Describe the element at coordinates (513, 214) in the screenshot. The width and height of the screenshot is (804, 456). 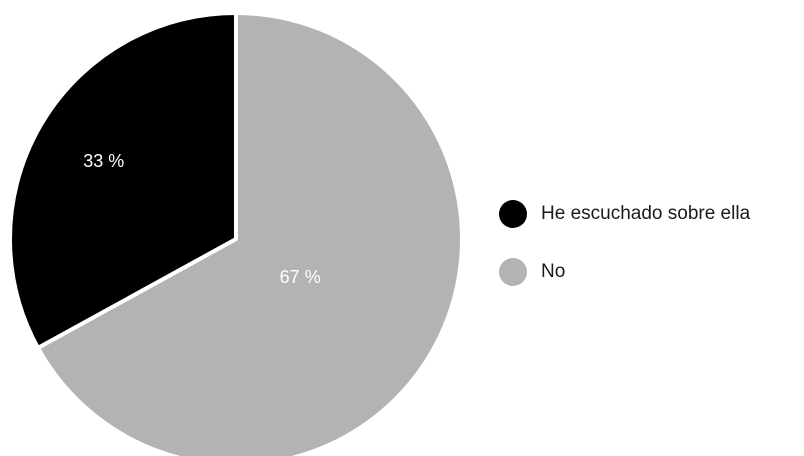
I see `legend-swatch-heard` at that location.